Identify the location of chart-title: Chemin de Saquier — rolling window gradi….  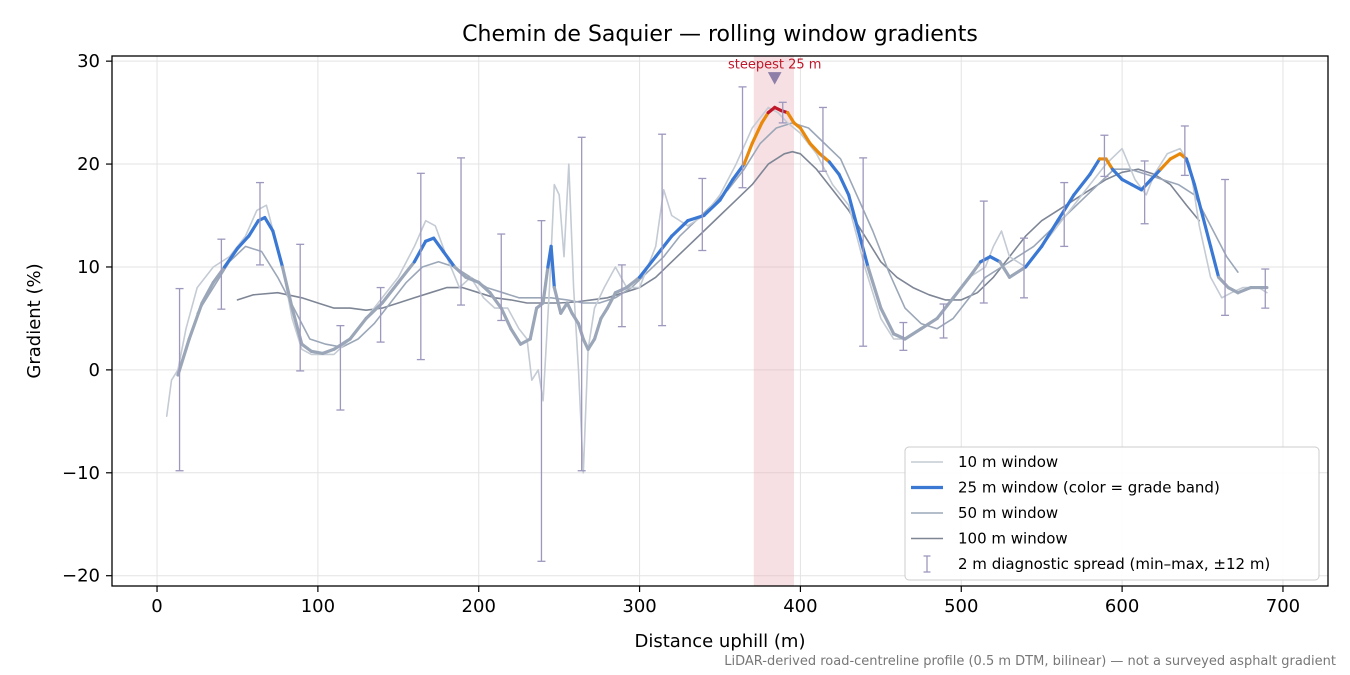
(720, 34).